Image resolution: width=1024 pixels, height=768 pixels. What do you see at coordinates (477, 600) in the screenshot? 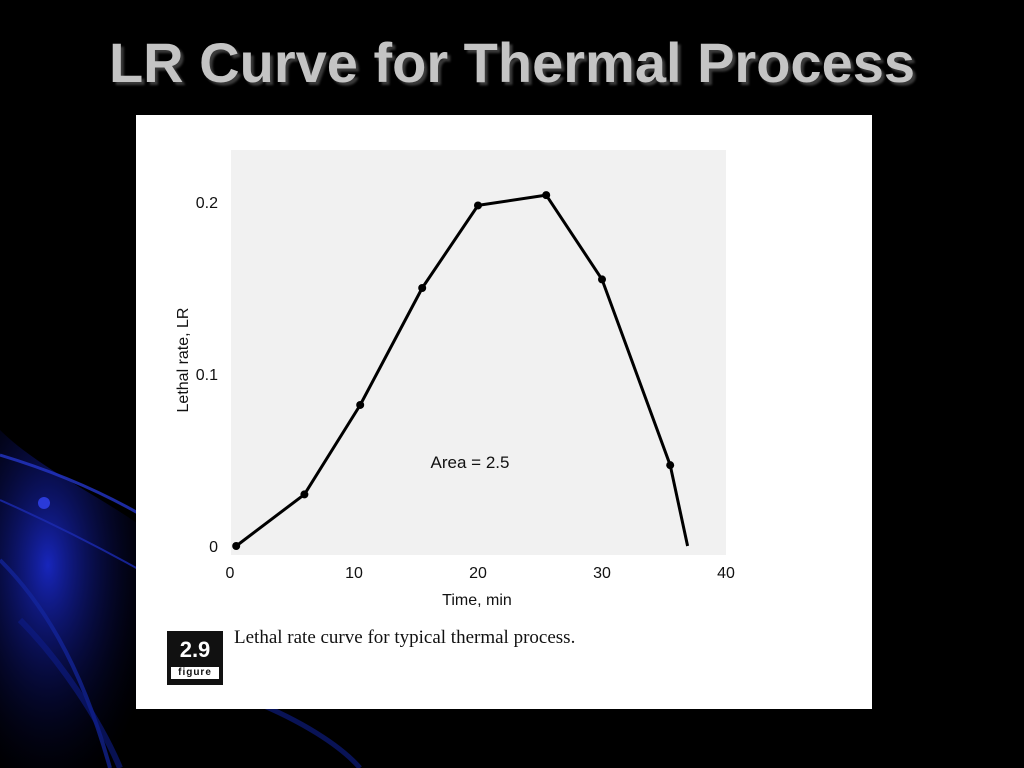
I see `x-axis-title: Time, min` at bounding box center [477, 600].